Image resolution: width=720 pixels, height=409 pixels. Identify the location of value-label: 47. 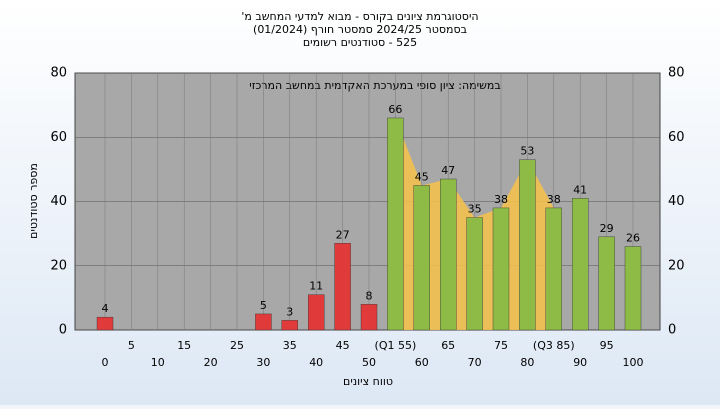
(448, 170).